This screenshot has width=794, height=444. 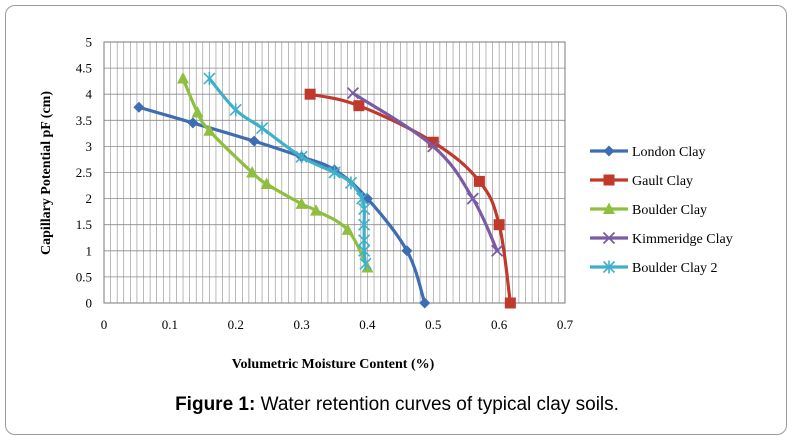 I want to click on x-tick-label: 0.2, so click(x=236, y=324).